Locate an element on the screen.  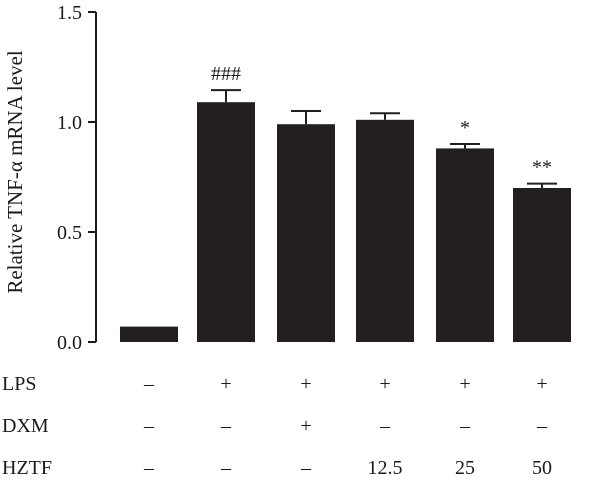
y-tick-label: 0.0 is located at coordinates (69, 343).